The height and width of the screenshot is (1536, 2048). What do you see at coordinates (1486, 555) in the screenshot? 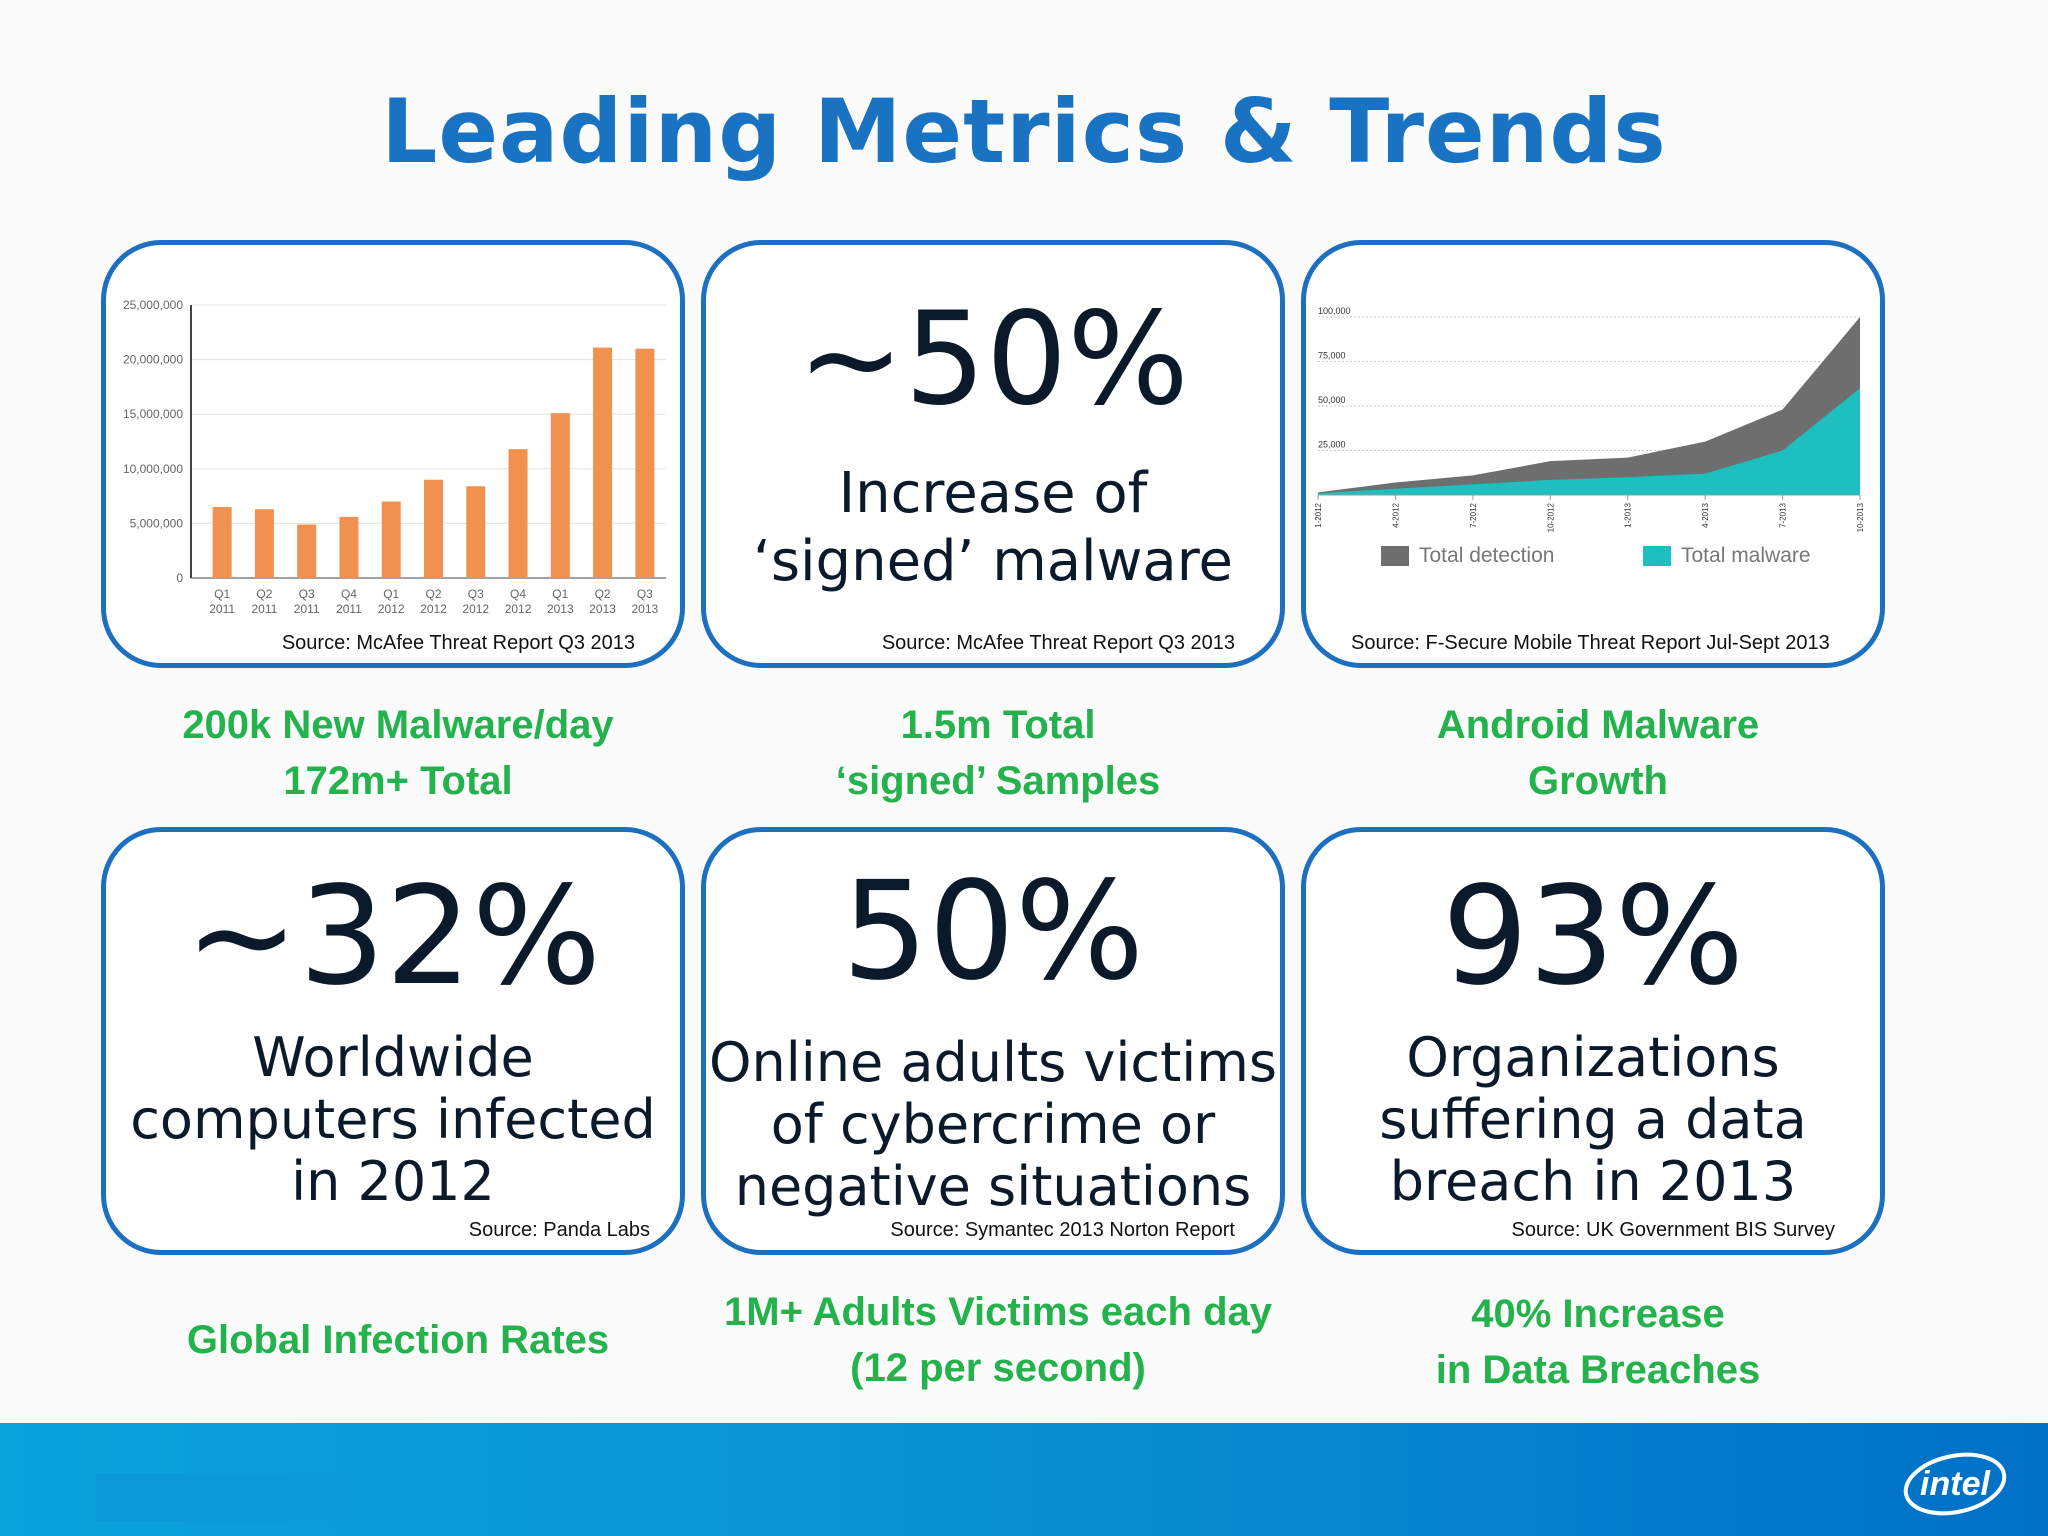
I see `legend-label-total-detection: Total detection` at bounding box center [1486, 555].